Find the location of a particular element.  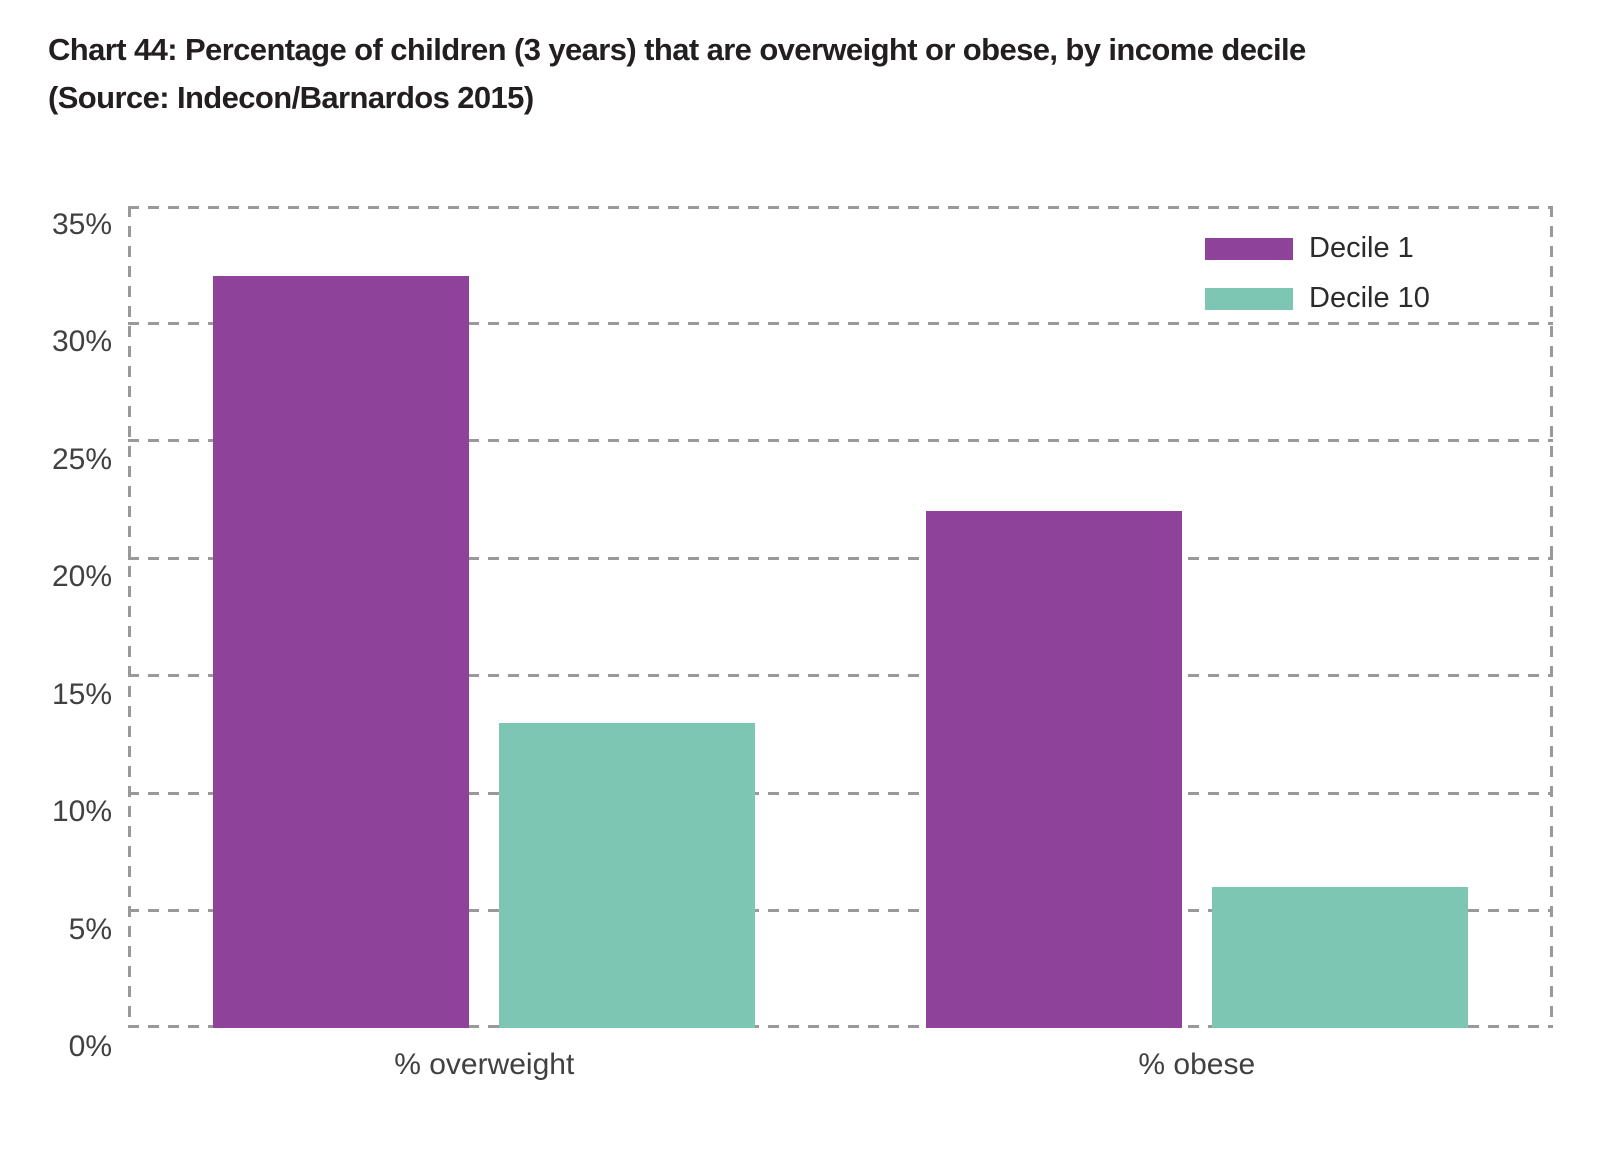

legend-item-decile-10: Decile 10 is located at coordinates (1317, 298).